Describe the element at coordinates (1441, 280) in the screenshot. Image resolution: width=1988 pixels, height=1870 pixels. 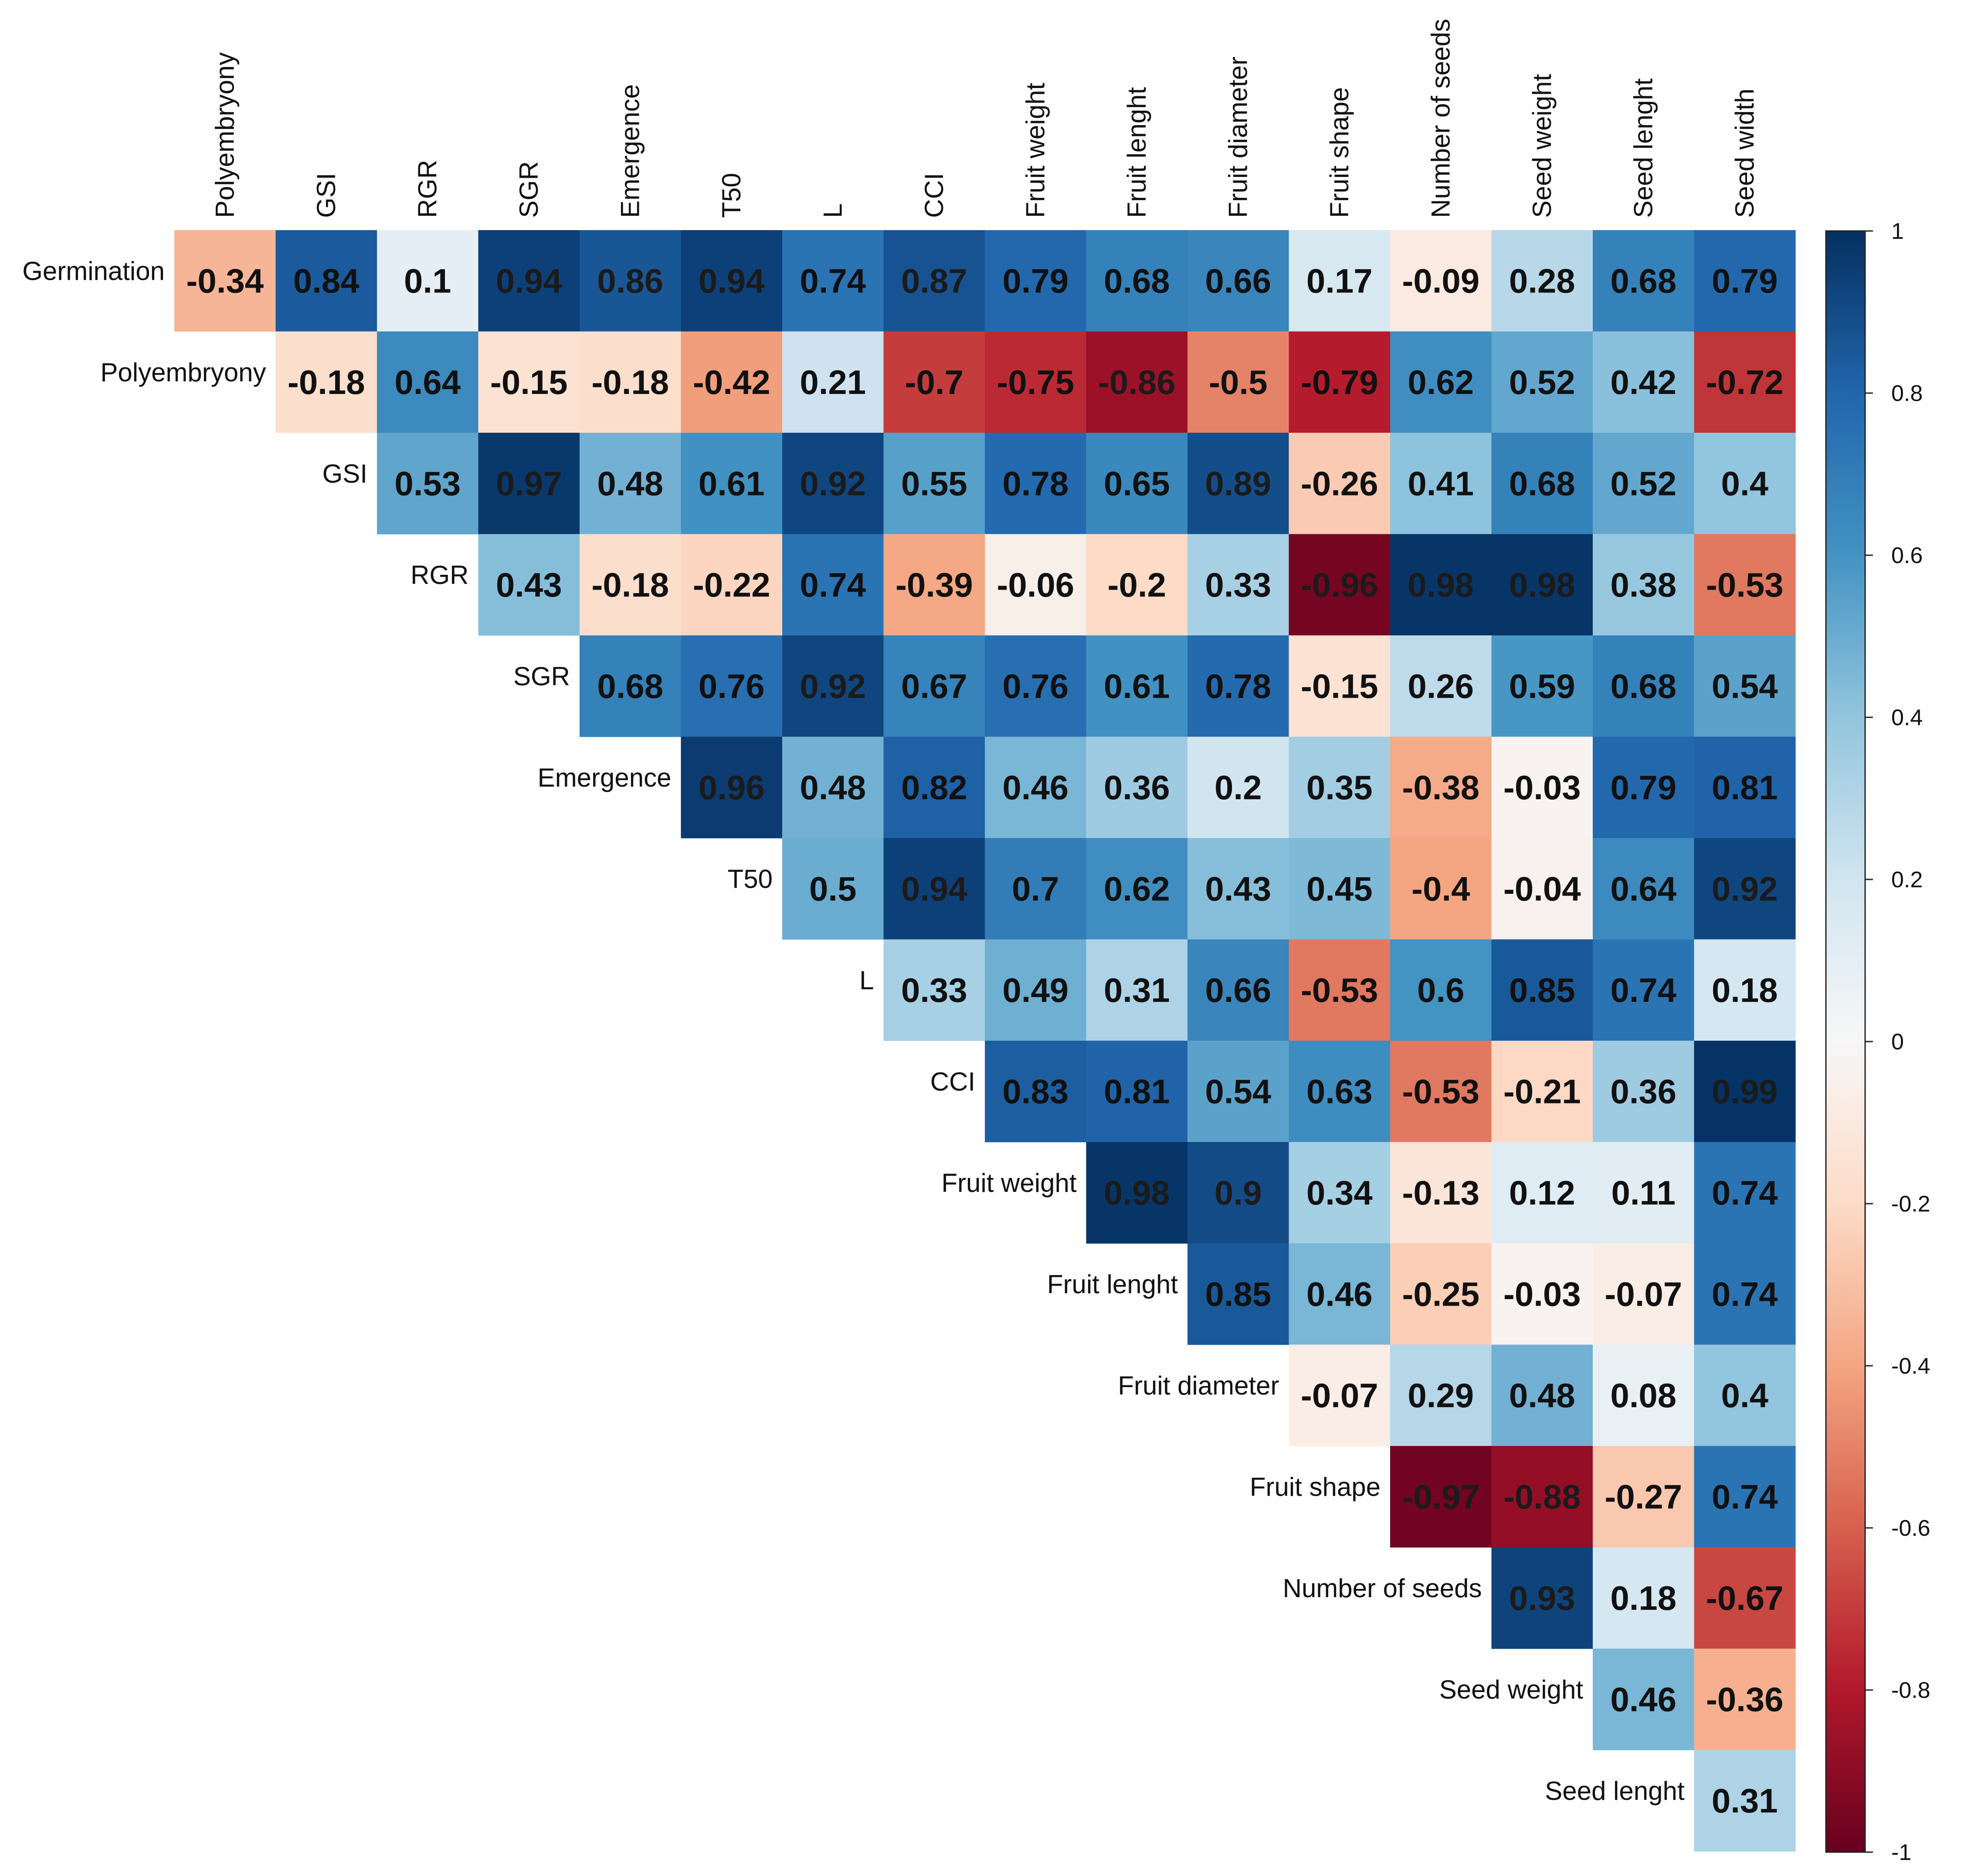
I see `cell-value-label: -0.09` at that location.